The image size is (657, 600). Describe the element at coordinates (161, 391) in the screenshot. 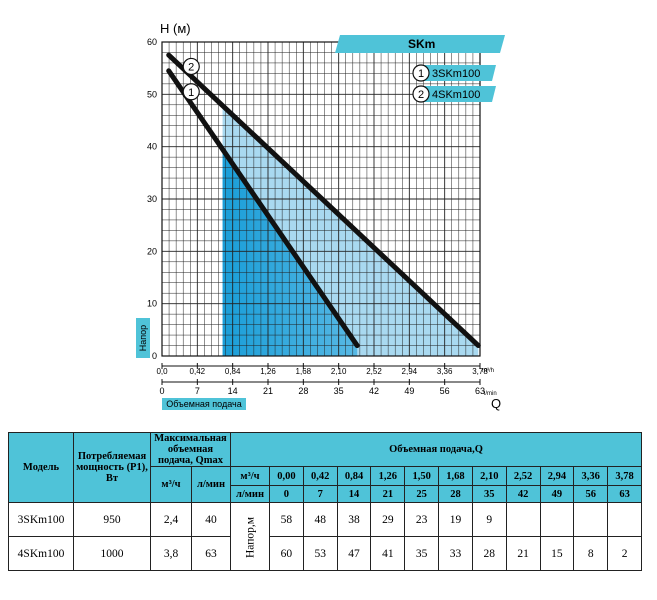

I see `x-tick-label-lmin: 0` at that location.